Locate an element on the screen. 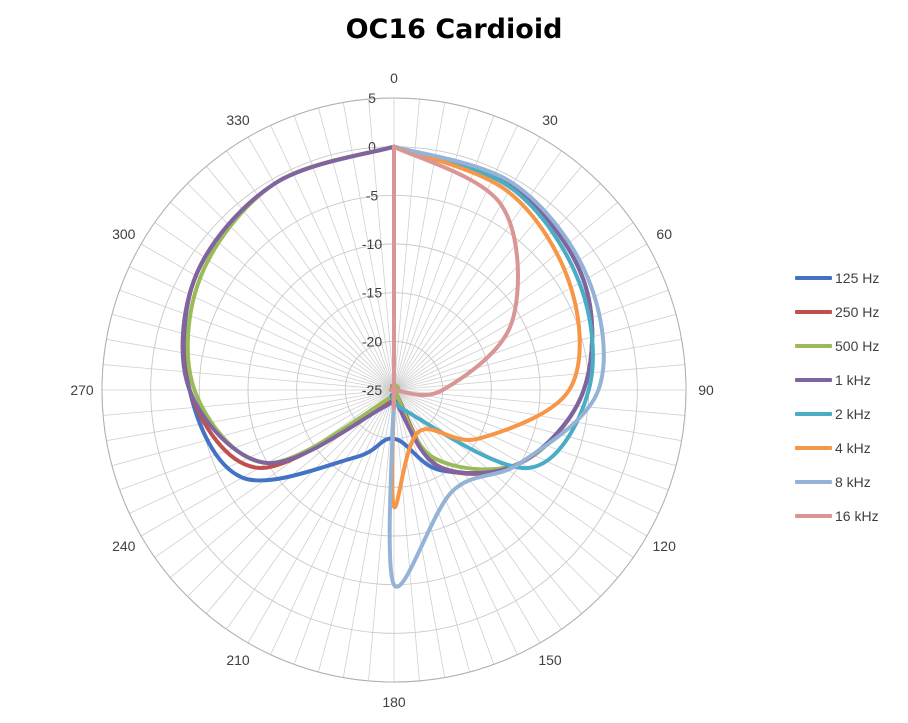 This screenshot has width=908, height=723. radial-tick-label: -15 is located at coordinates (372, 293).